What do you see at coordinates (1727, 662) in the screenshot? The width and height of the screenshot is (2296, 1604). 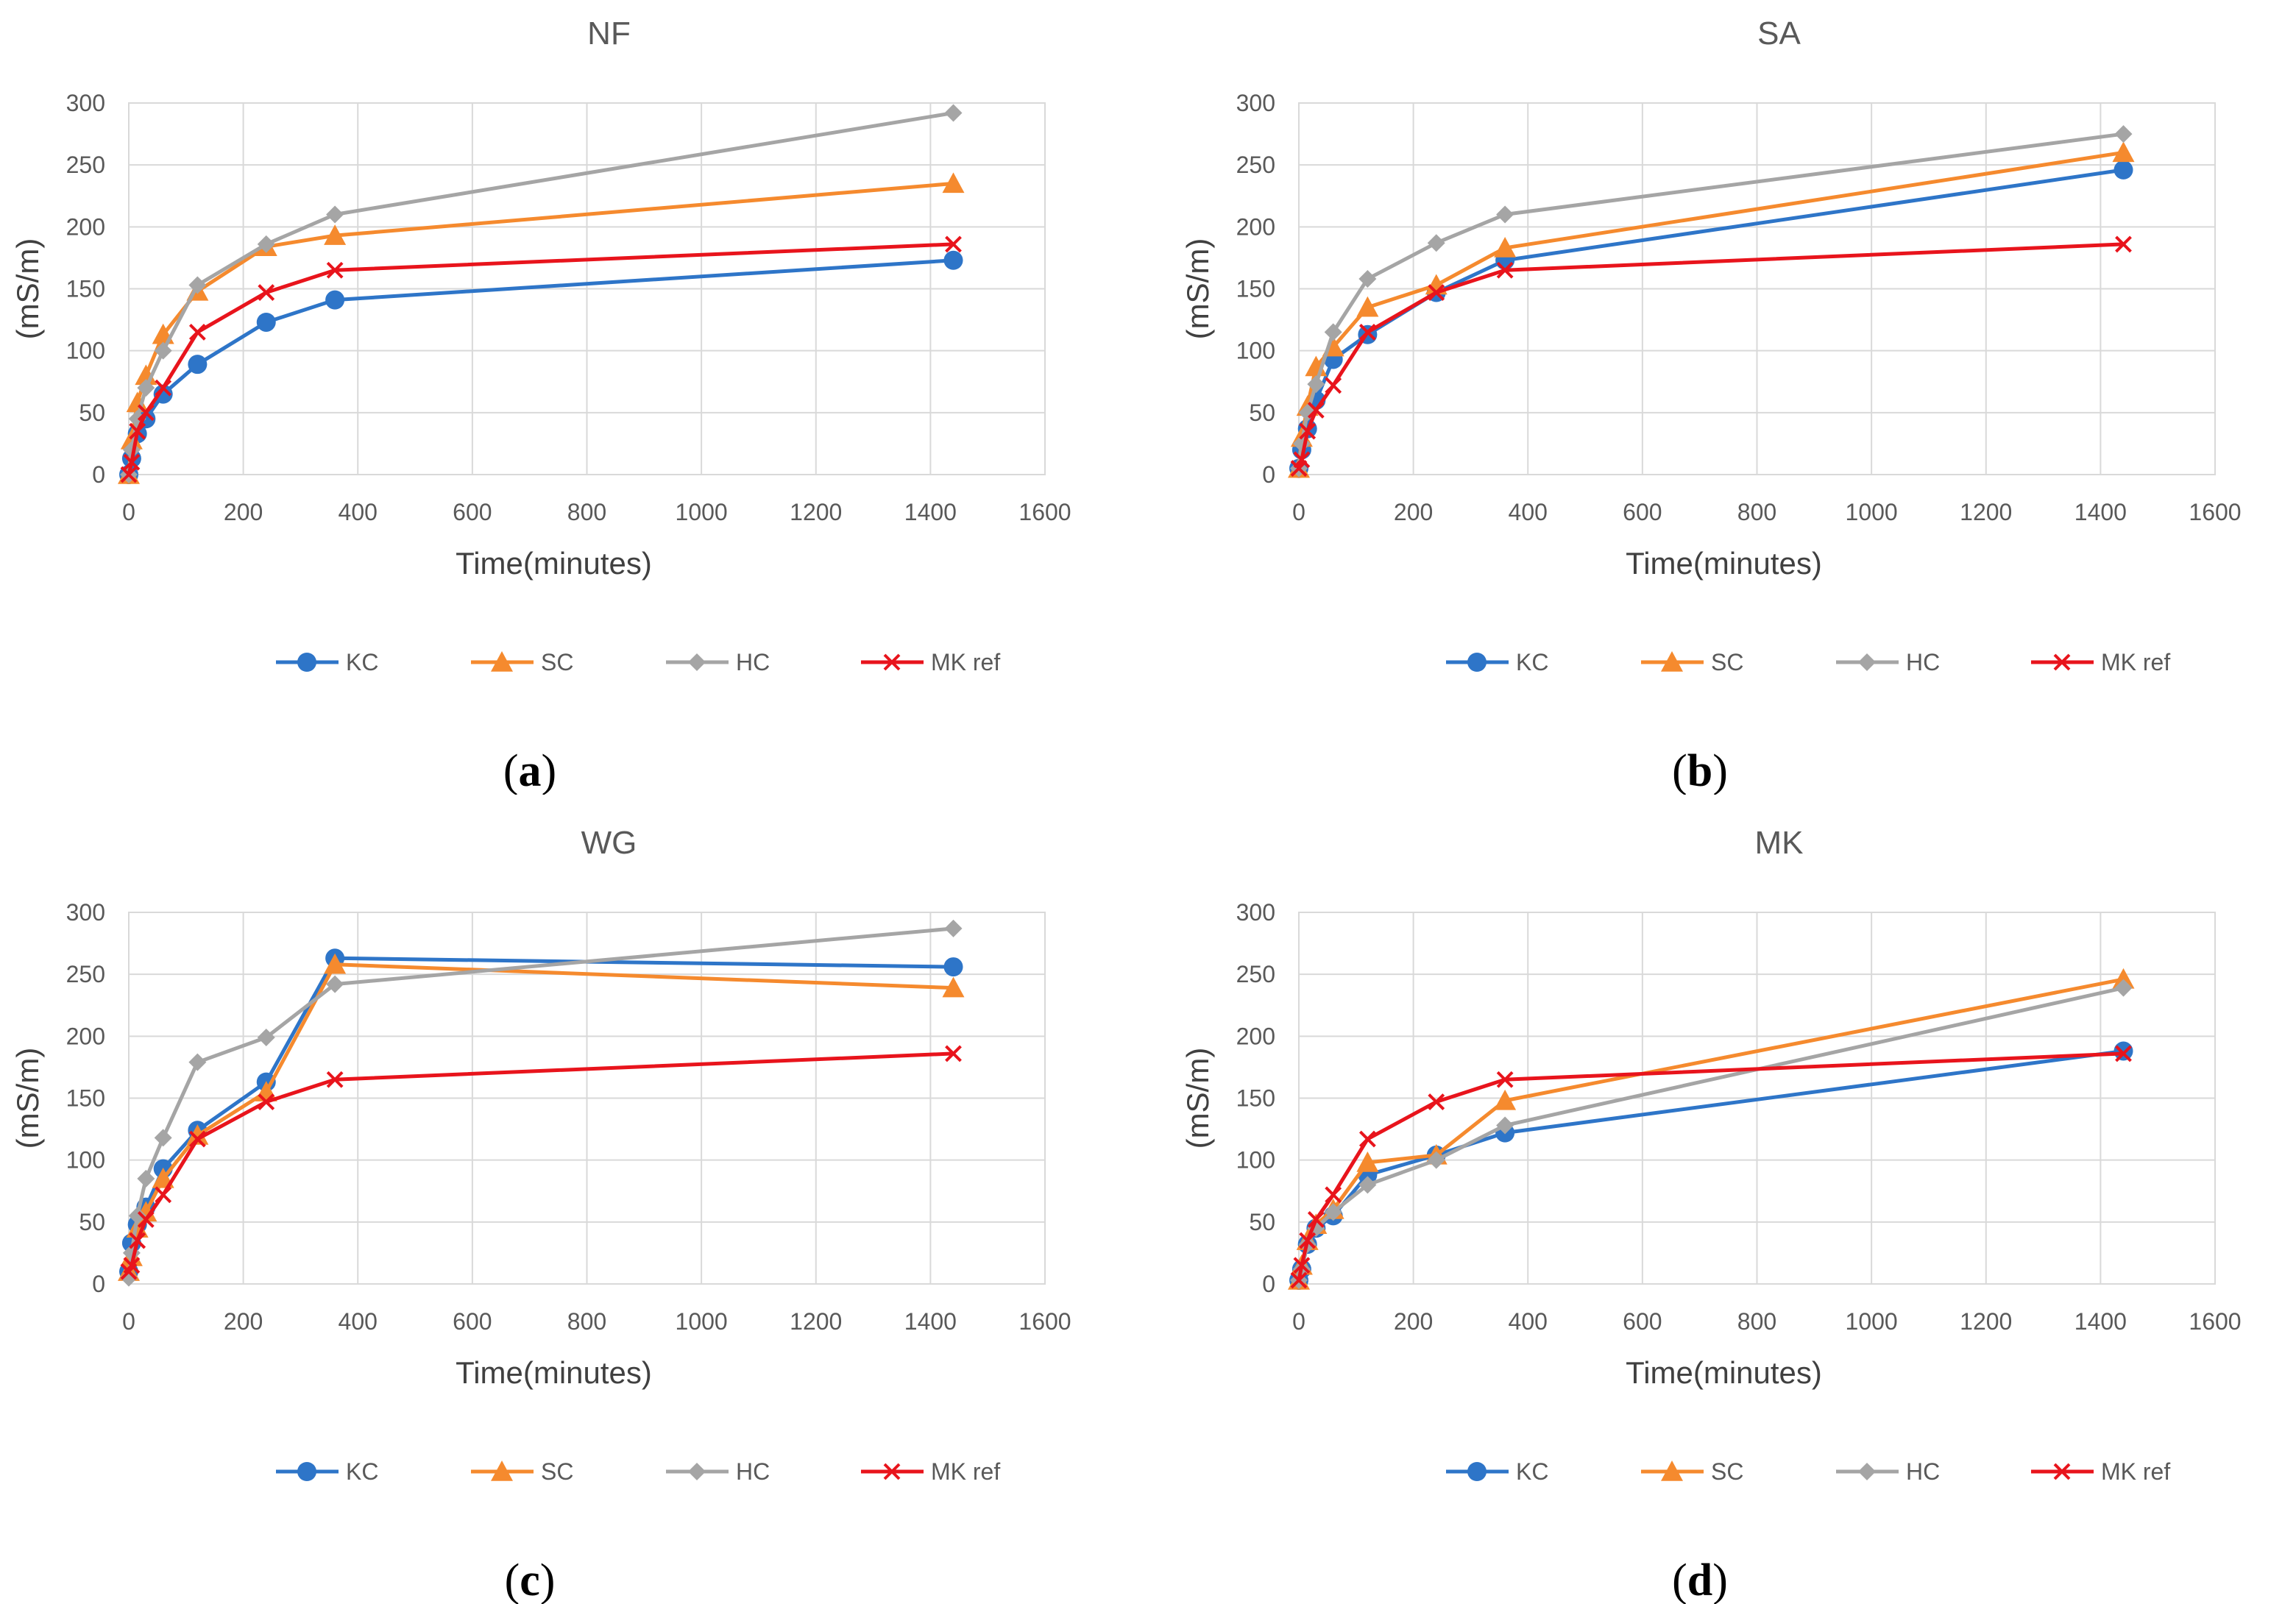 I see `legend-label: SC` at bounding box center [1727, 662].